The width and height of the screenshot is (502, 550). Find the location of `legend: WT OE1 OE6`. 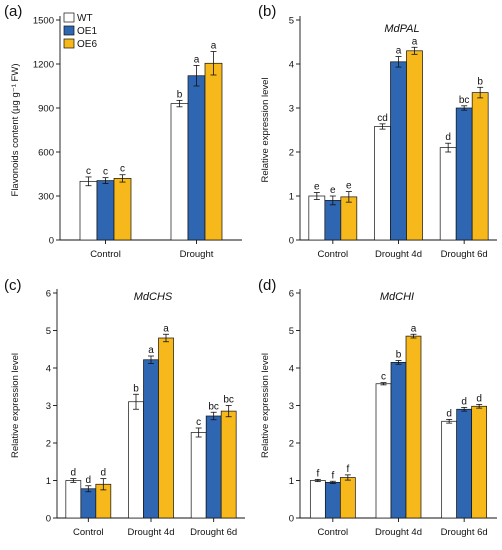

legend: WT OE1 OE6 is located at coordinates (80, 31).